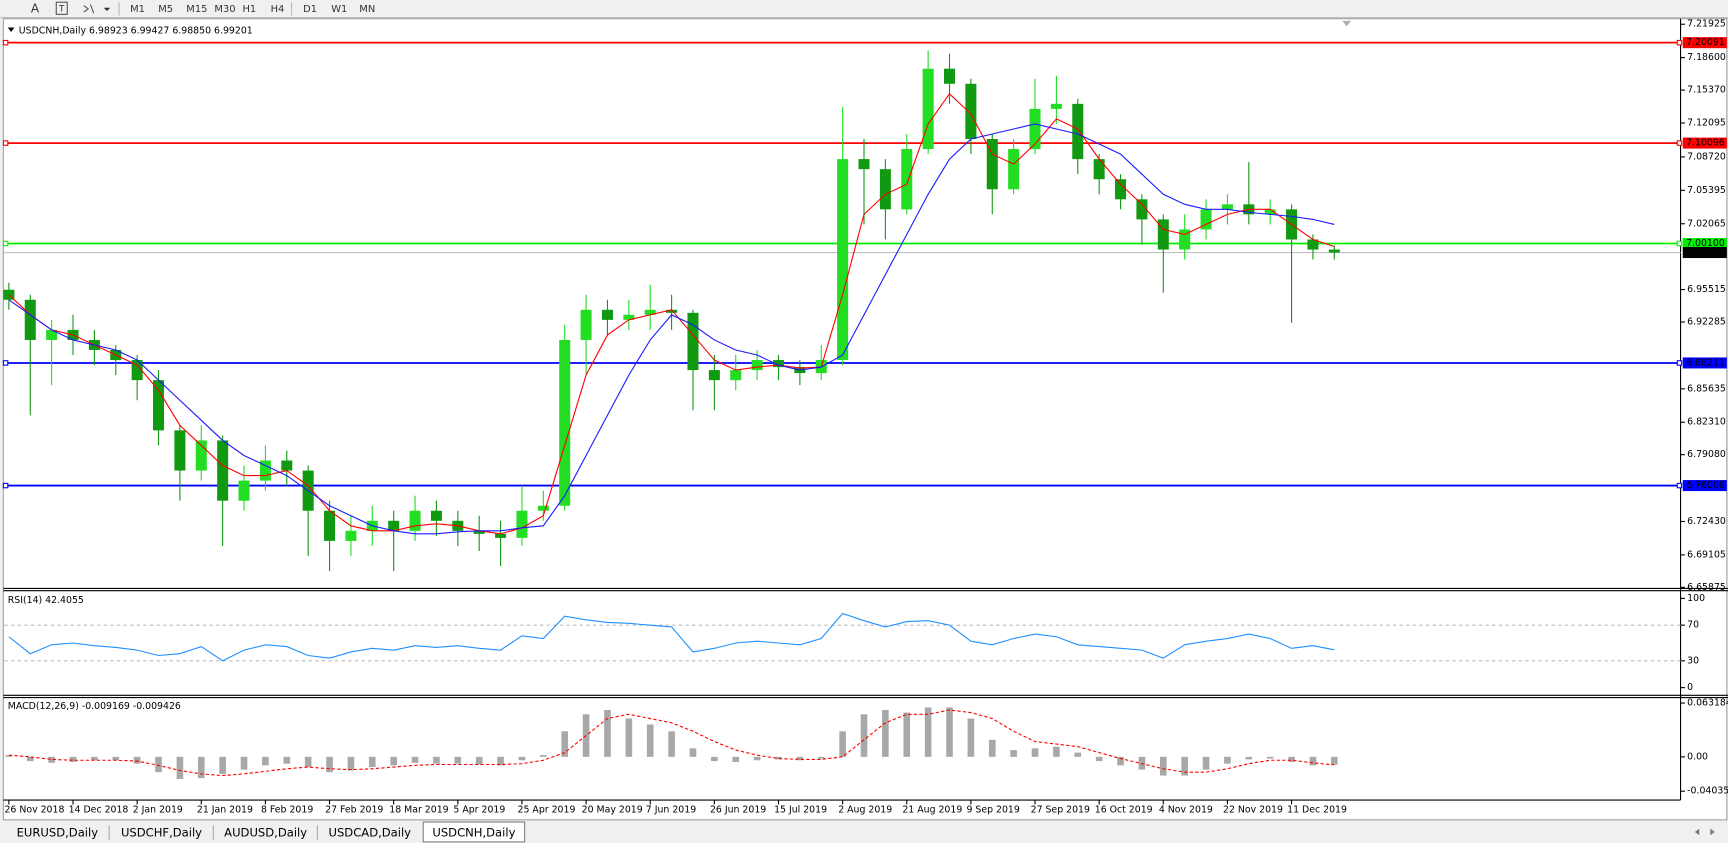  I want to click on x-tick-label: 22 Nov 2019, so click(1253, 809).